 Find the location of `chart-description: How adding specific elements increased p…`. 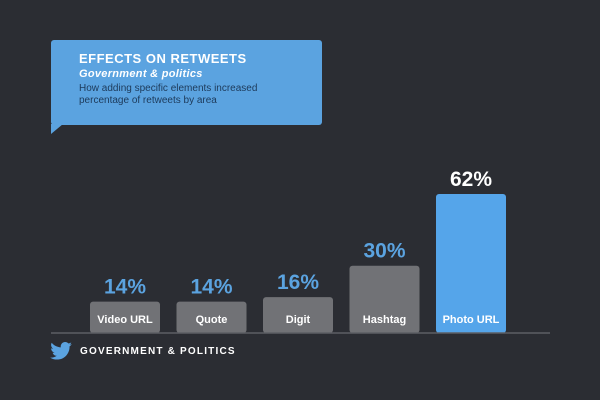

chart-description: How adding specific elements increased p… is located at coordinates (168, 94).